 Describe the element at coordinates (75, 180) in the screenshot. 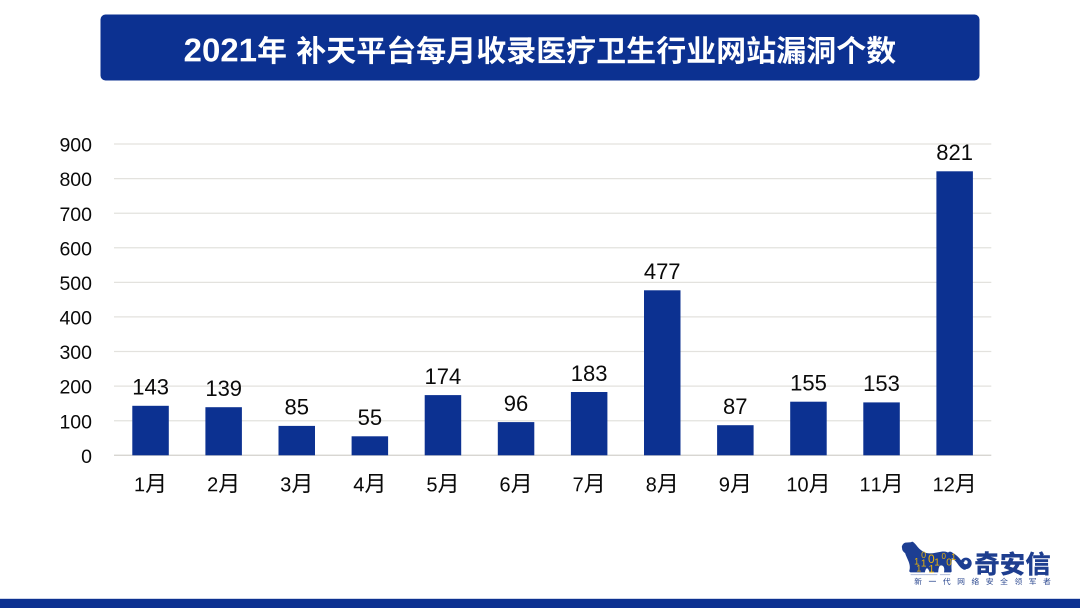

I see `svg-text: 800` at that location.